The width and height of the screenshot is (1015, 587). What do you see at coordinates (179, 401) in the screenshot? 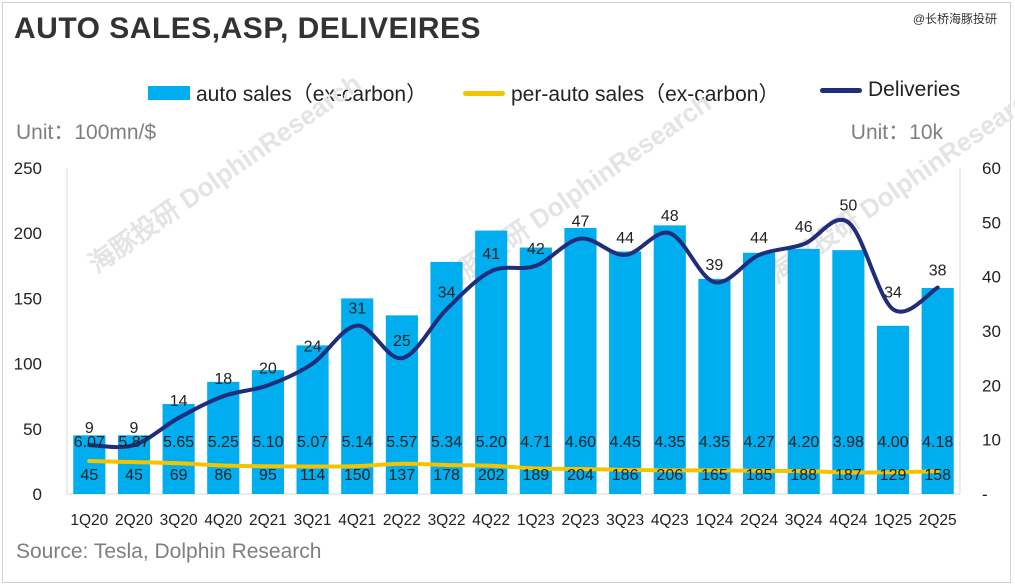
I see `deliveries-value-label: 14` at bounding box center [179, 401].